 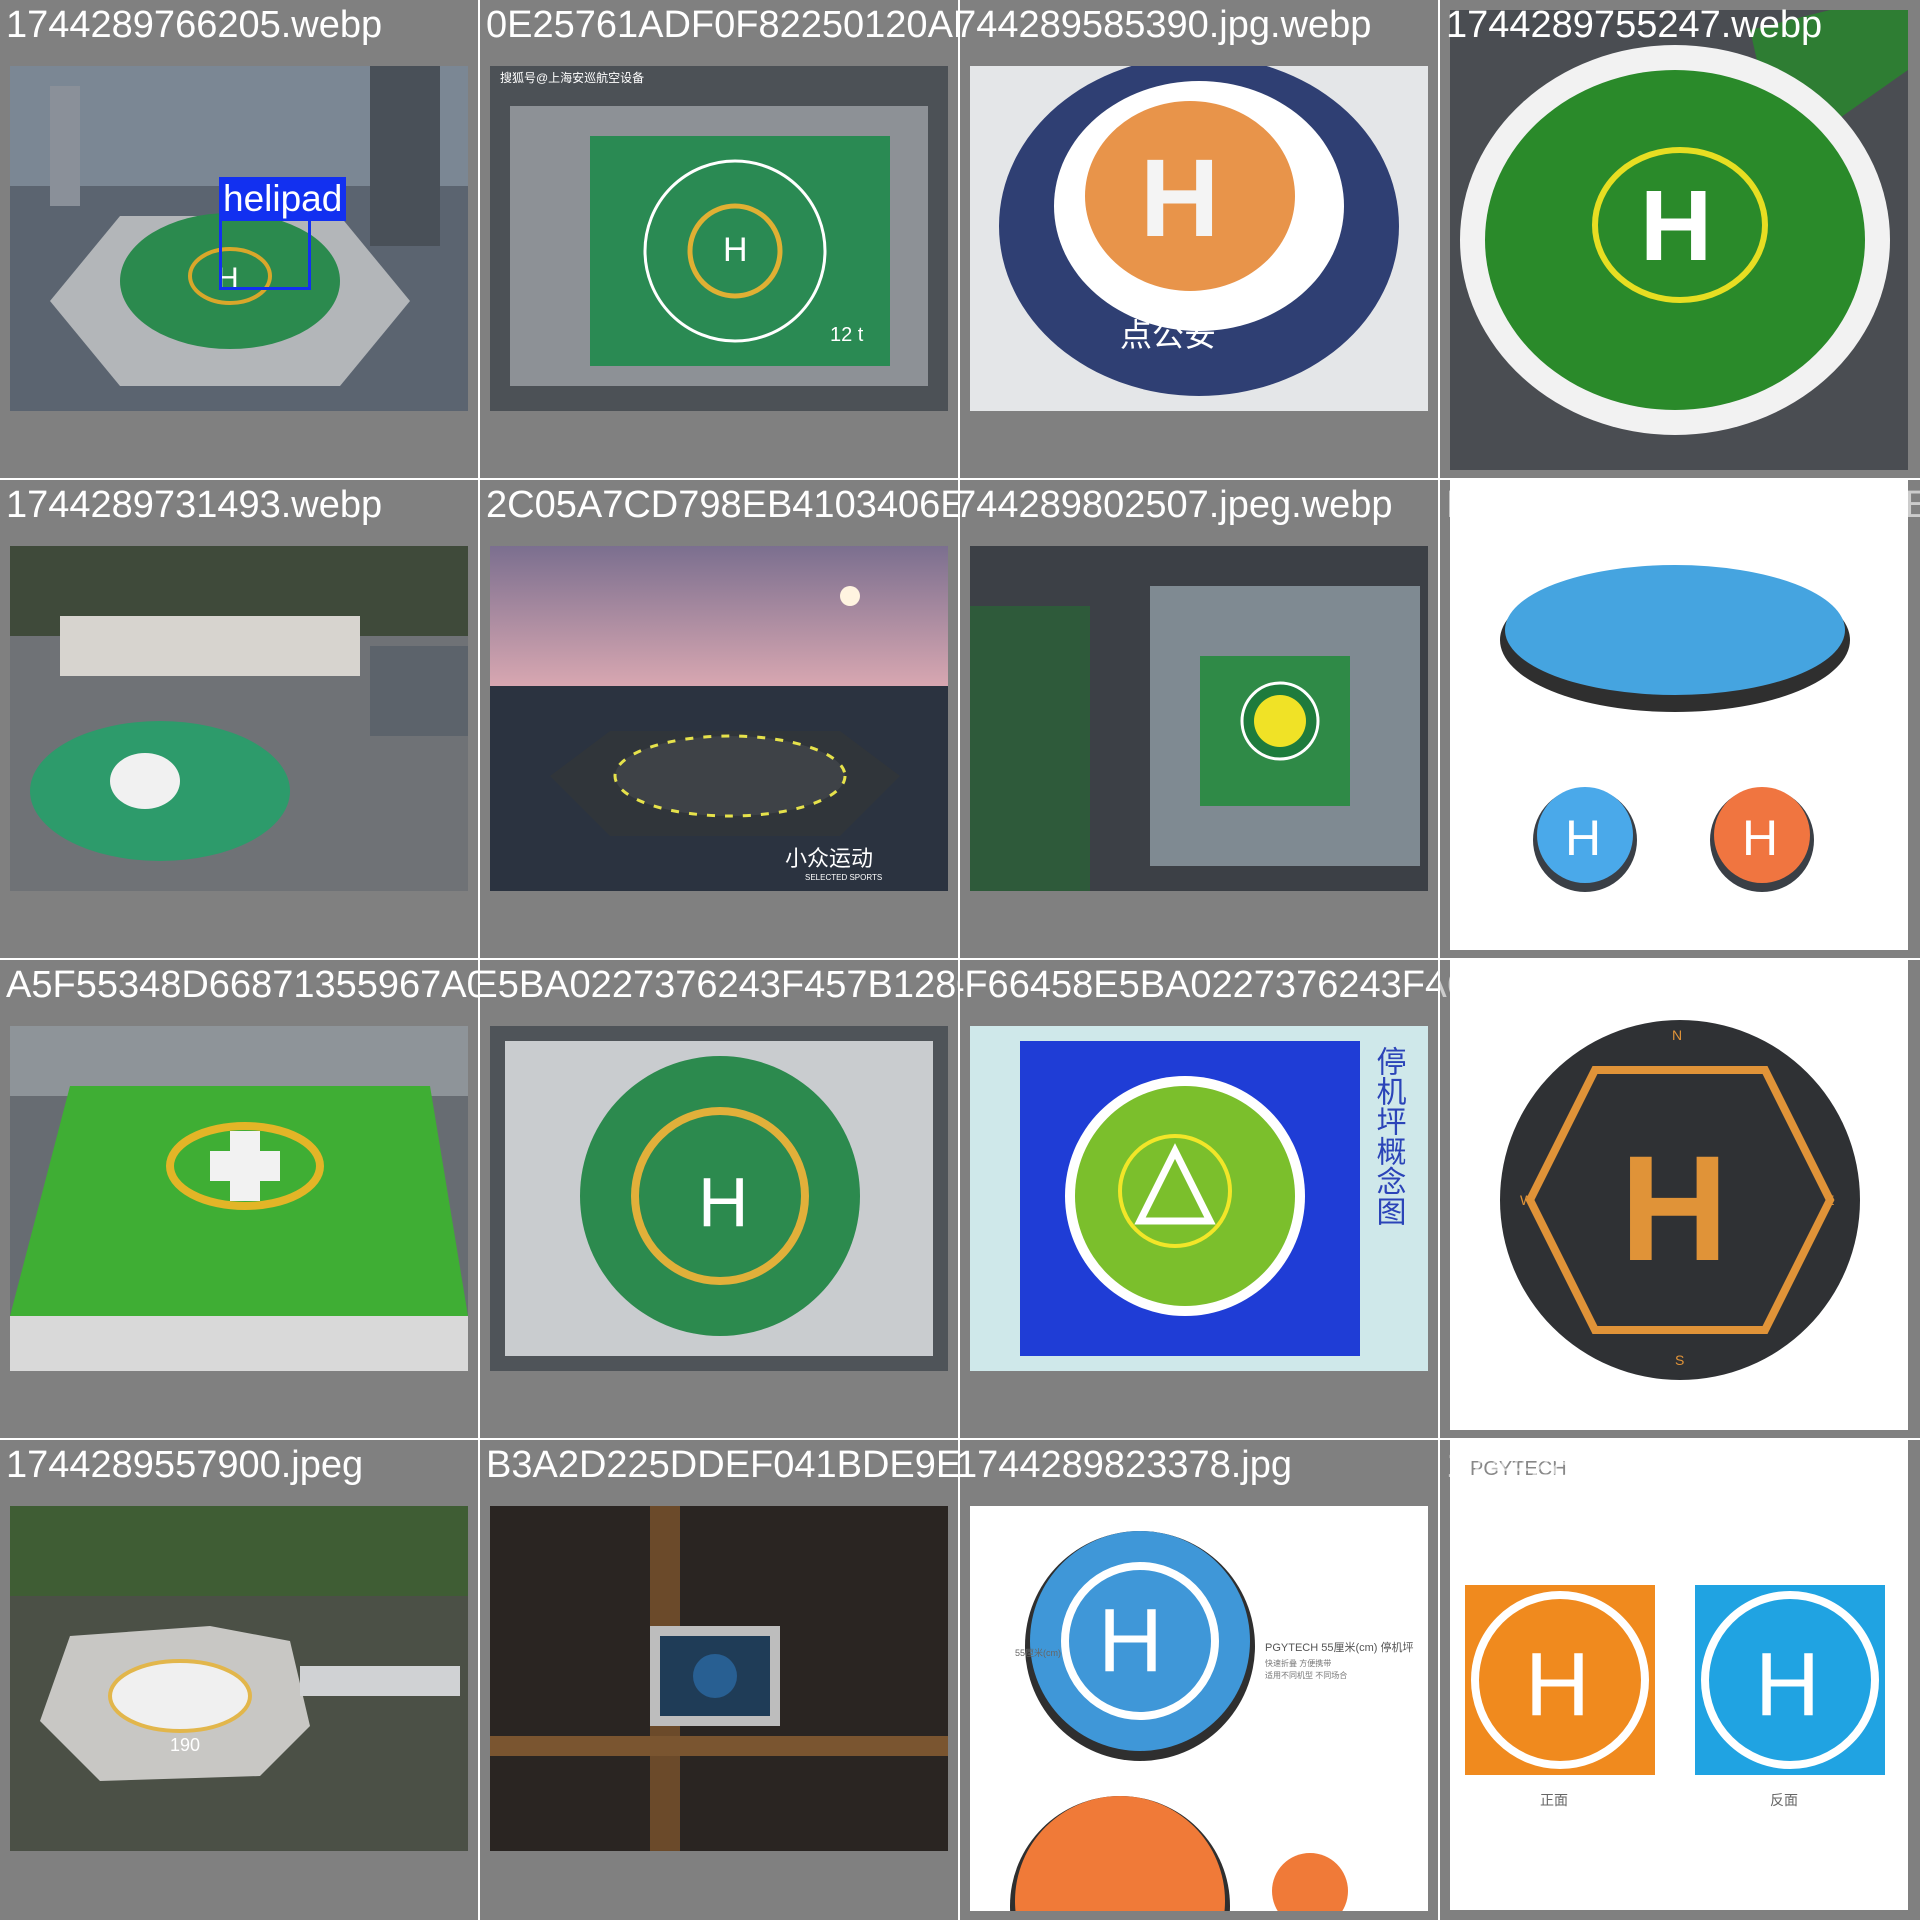 I want to click on landing-pads-product-photo: H H, so click(x=1679, y=715).